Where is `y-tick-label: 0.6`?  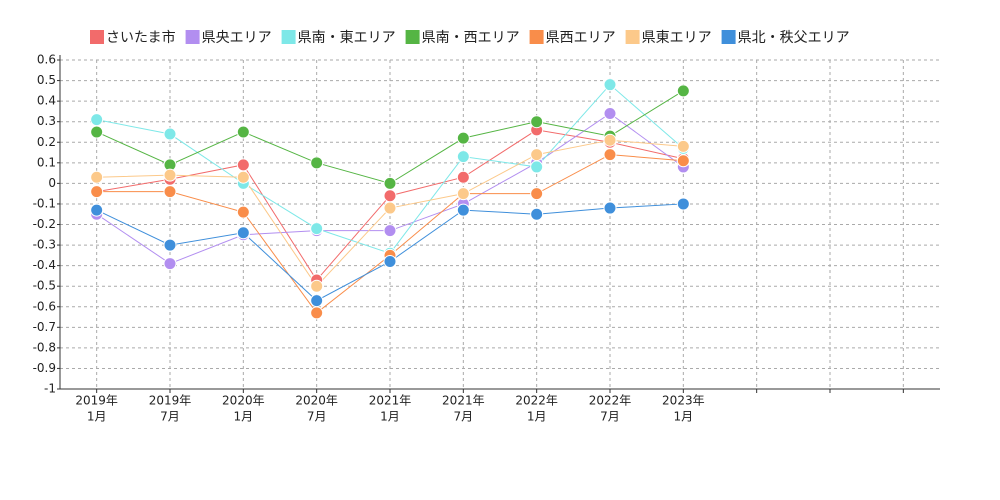
y-tick-label: 0.6 is located at coordinates (46, 60).